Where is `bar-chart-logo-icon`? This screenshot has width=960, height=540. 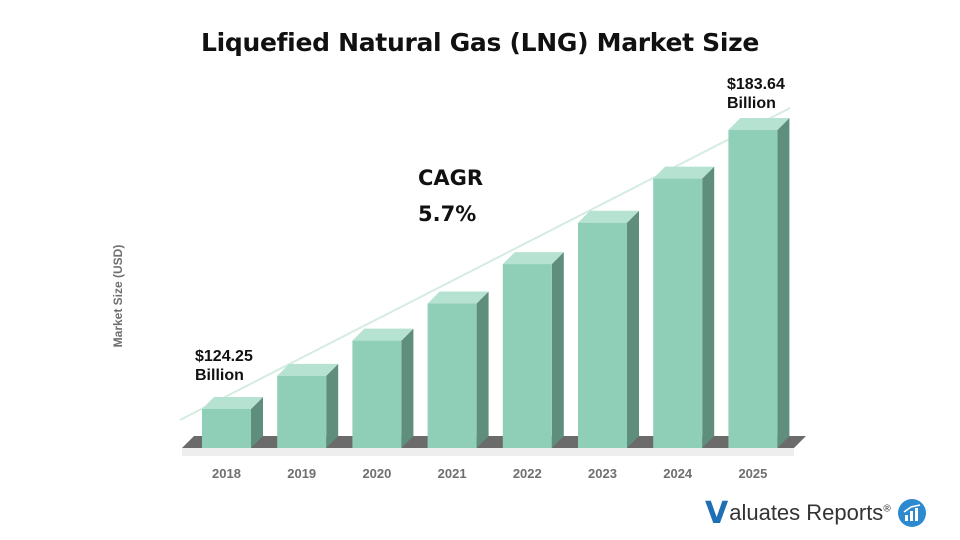
bar-chart-logo-icon is located at coordinates (911, 513).